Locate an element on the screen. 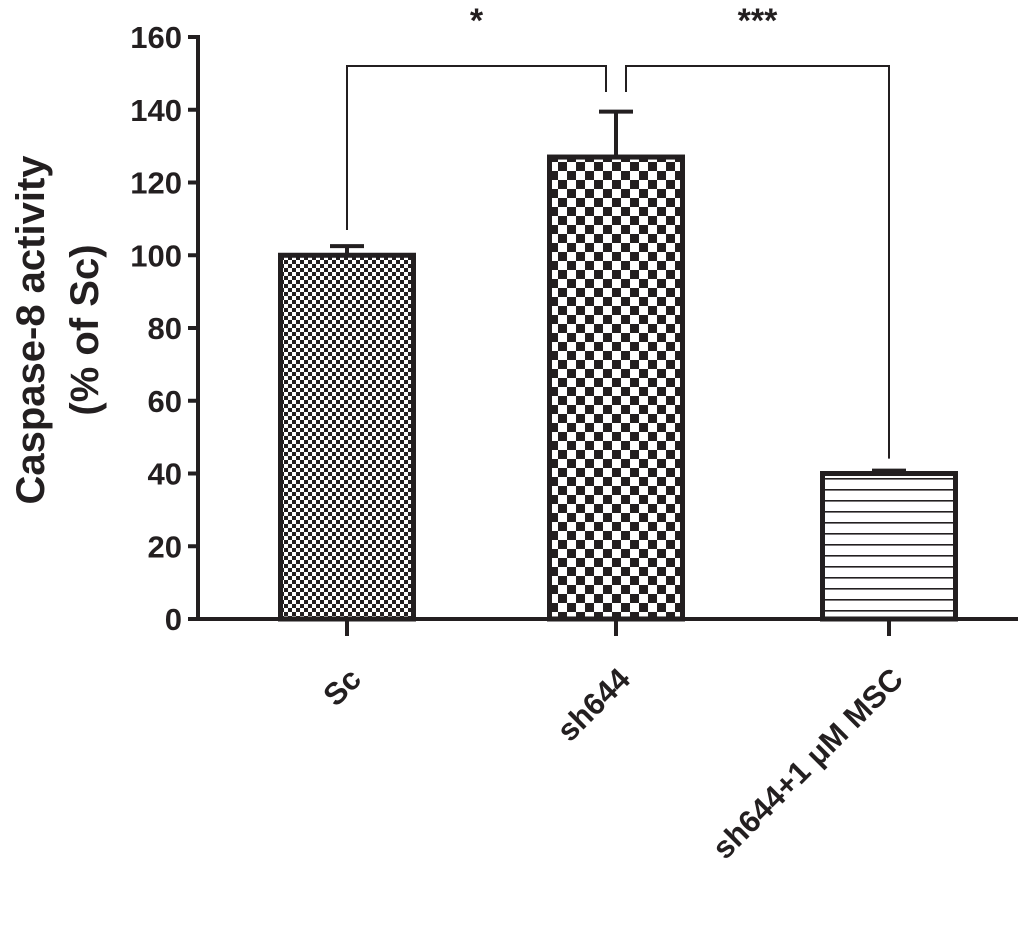 This screenshot has height=927, width=1024. y-tick-label: 80 is located at coordinates (165, 328).